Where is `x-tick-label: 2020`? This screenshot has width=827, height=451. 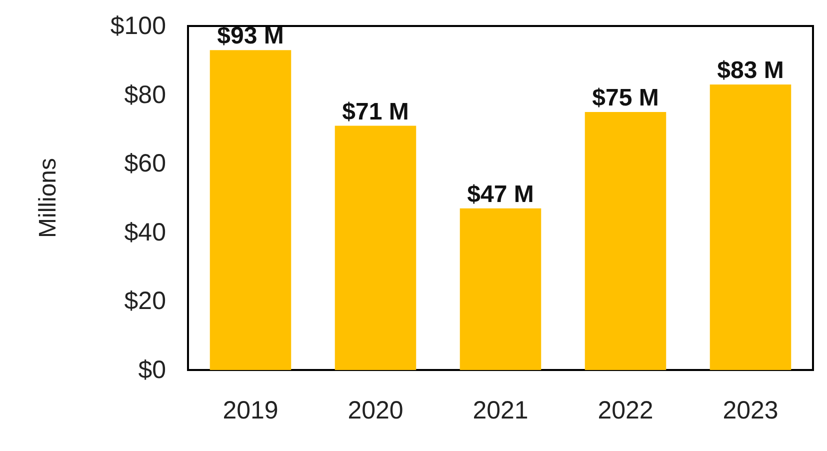 x-tick-label: 2020 is located at coordinates (376, 410).